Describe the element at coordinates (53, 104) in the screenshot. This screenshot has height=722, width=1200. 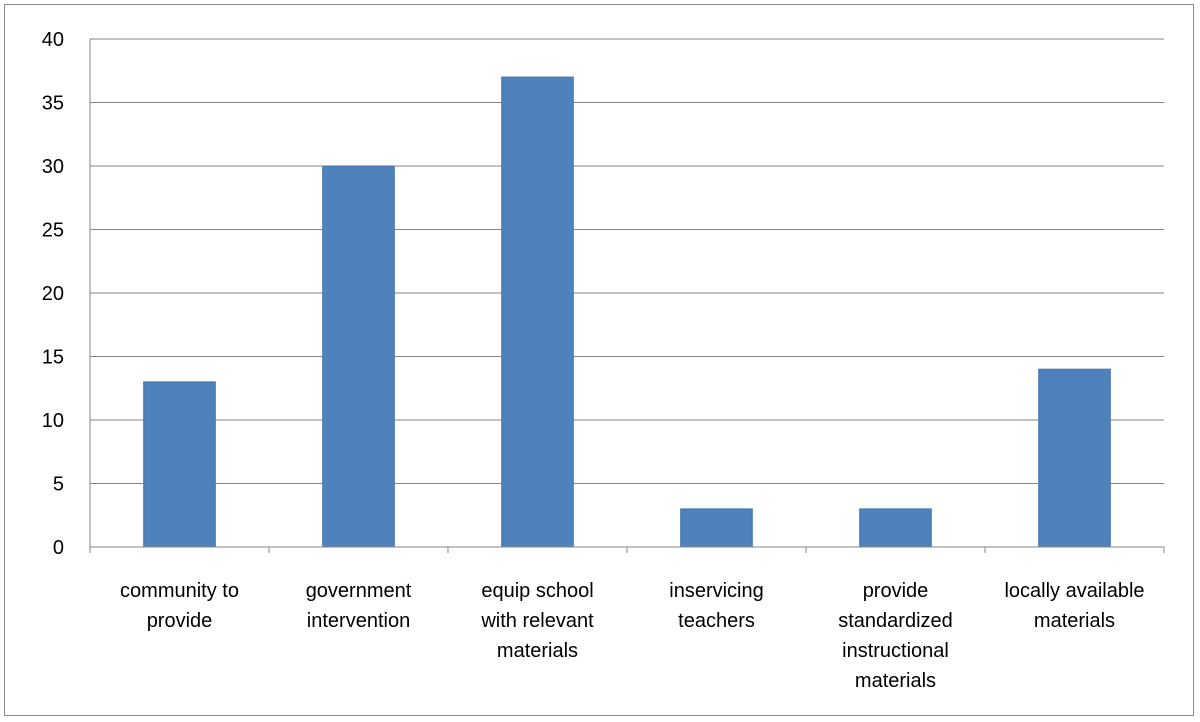
I see `y-tick-label-35: 35` at that location.